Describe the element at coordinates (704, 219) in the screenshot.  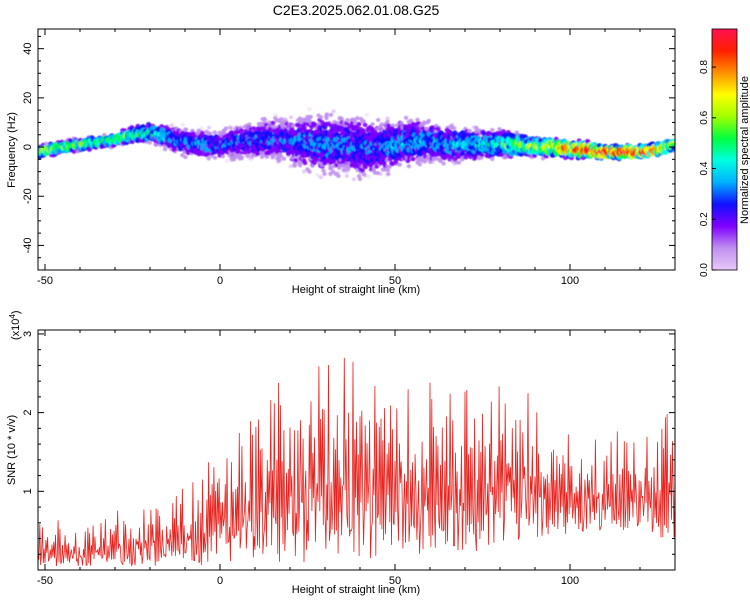
I see `colorbar-tick-label: 0.2` at that location.